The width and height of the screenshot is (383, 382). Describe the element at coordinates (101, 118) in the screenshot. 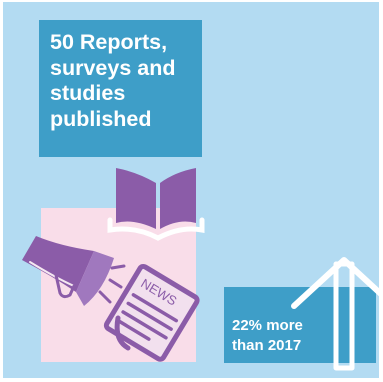

I see `headline-line-4: published` at that location.